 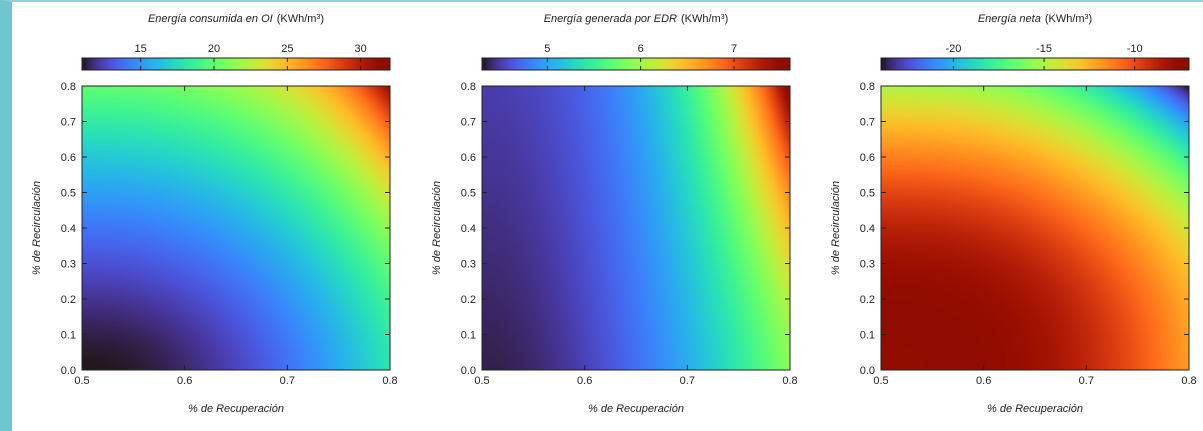 I want to click on colorbar-tick-label: -15, so click(x=1044, y=49).